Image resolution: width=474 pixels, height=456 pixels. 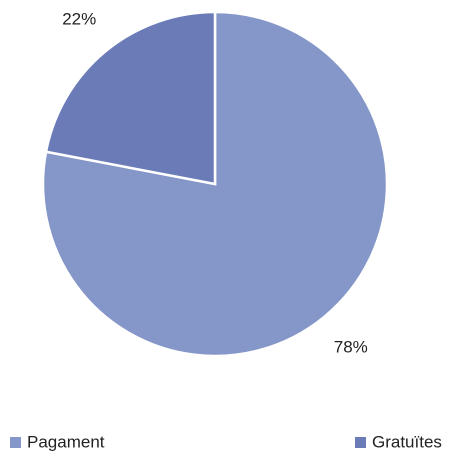 What do you see at coordinates (407, 441) in the screenshot?
I see `legend-label: Gratuïtes` at bounding box center [407, 441].